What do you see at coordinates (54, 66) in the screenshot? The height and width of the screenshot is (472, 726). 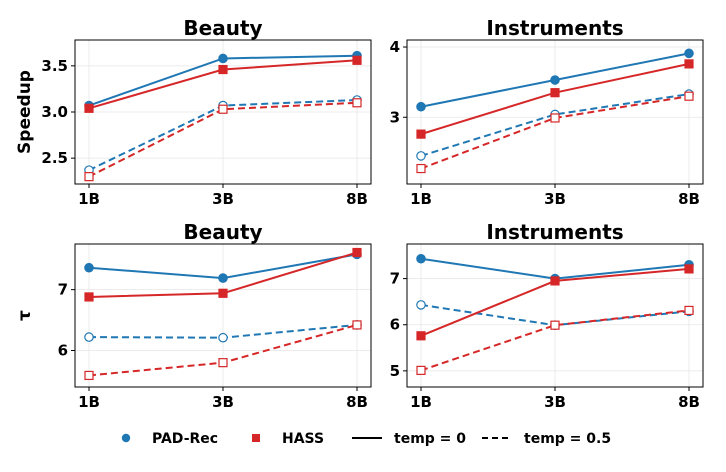 I see `y-tick-label: 3.5` at bounding box center [54, 66].